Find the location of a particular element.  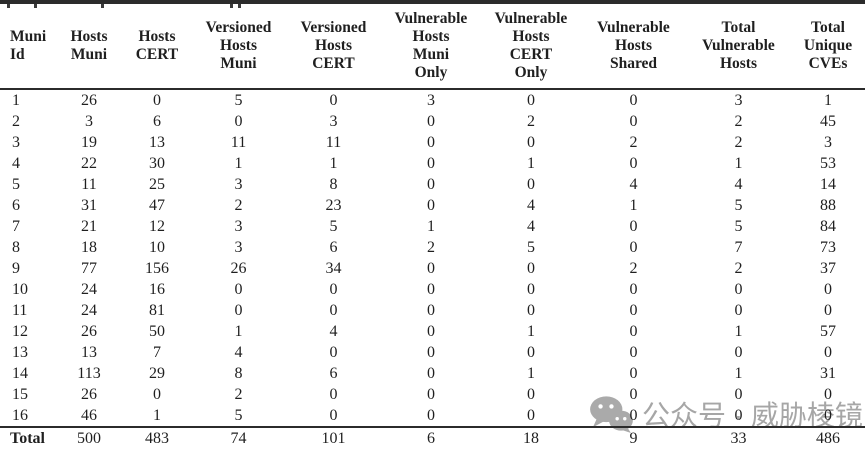

row-label-cell: 5 is located at coordinates (16, 184).